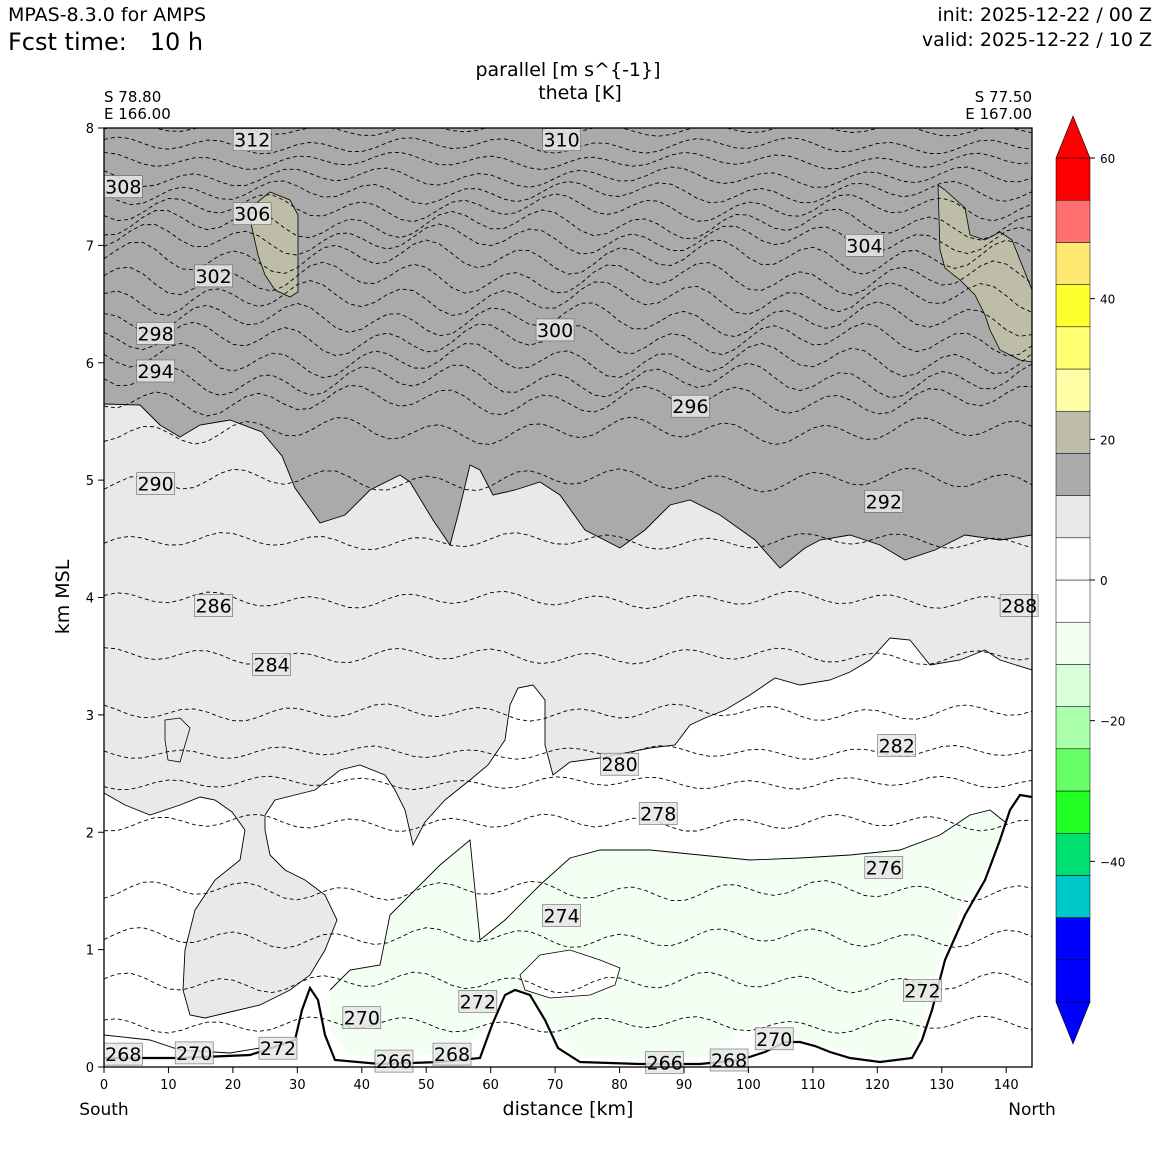 This screenshot has height=1160, width=1160. Describe the element at coordinates (213, 607) in the screenshot. I see `contour-label-text: 286` at that location.